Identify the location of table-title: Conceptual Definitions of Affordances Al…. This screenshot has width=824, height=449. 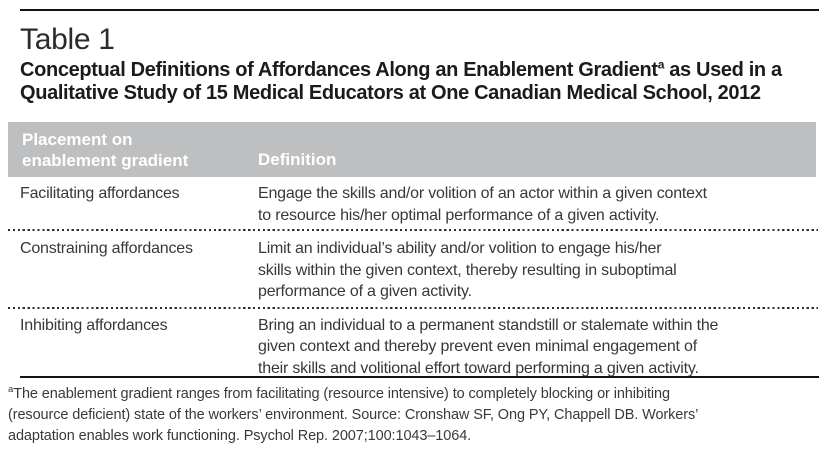
(401, 81).